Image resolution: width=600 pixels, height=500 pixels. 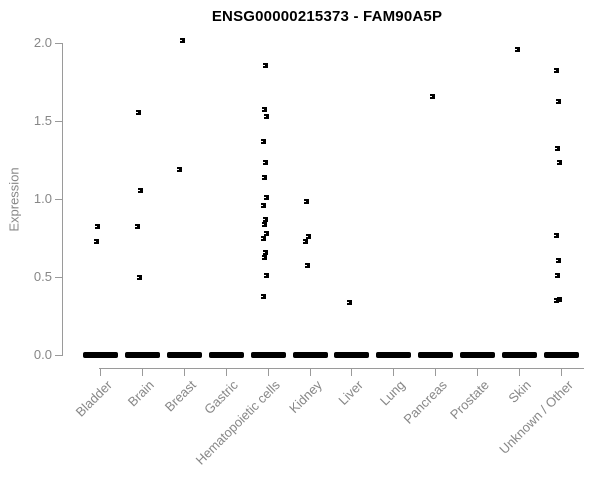 What do you see at coordinates (42, 42) in the screenshot?
I see `y-tick-label: 2.0` at bounding box center [42, 42].